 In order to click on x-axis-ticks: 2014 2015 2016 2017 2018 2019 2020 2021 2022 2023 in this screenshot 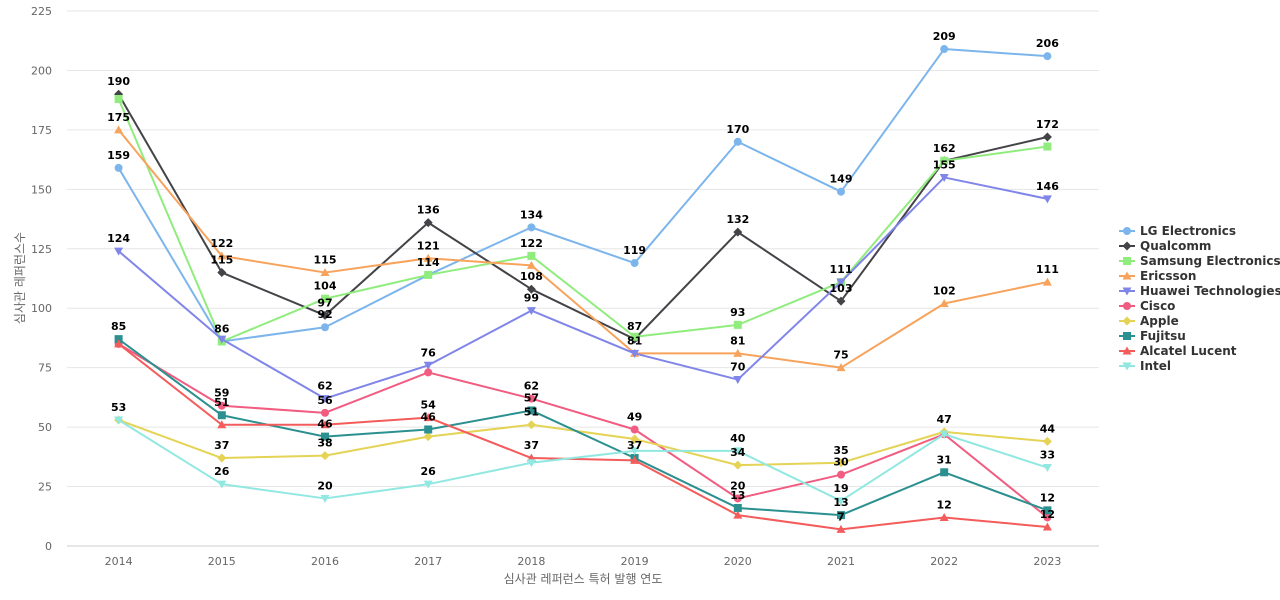, I will do `click(583, 561)`.